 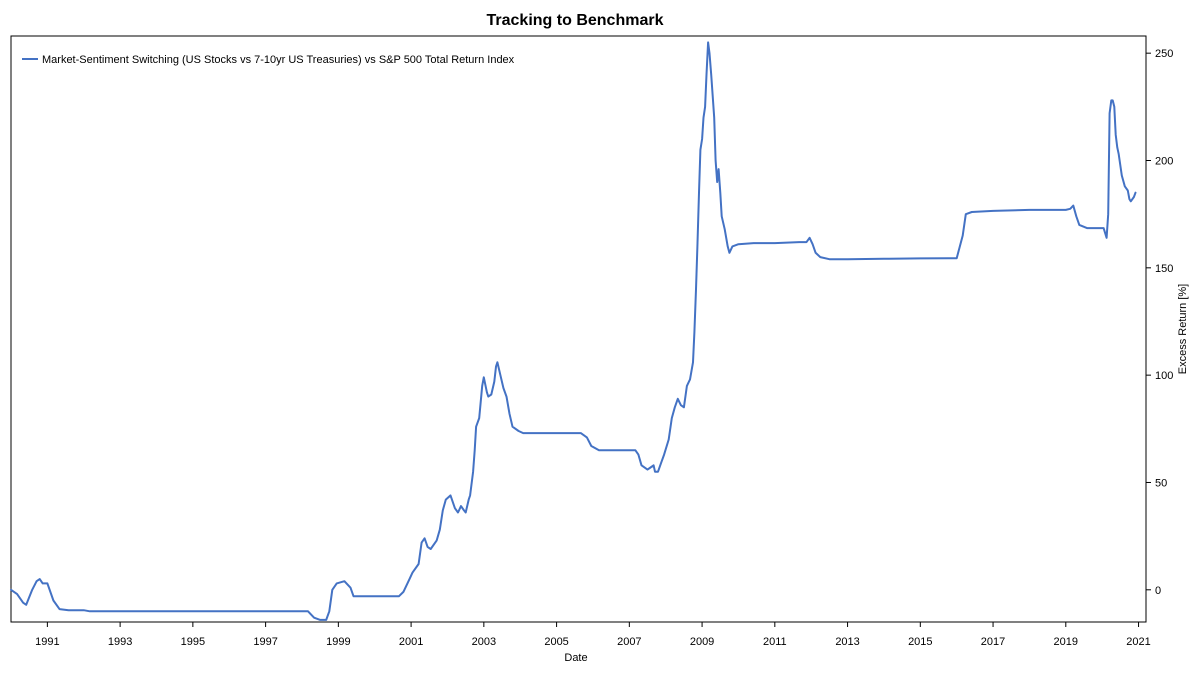 What do you see at coordinates (702, 642) in the screenshot?
I see `x-tick-label: 2009` at bounding box center [702, 642].